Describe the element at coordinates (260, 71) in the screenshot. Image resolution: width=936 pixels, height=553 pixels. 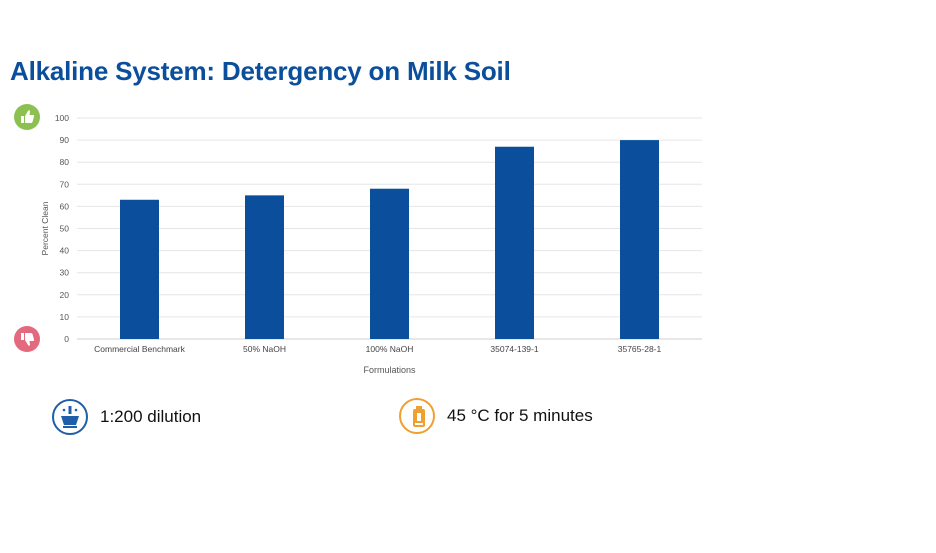
I see `page-title: Alkaline System: Detergency on Milk Soil` at that location.